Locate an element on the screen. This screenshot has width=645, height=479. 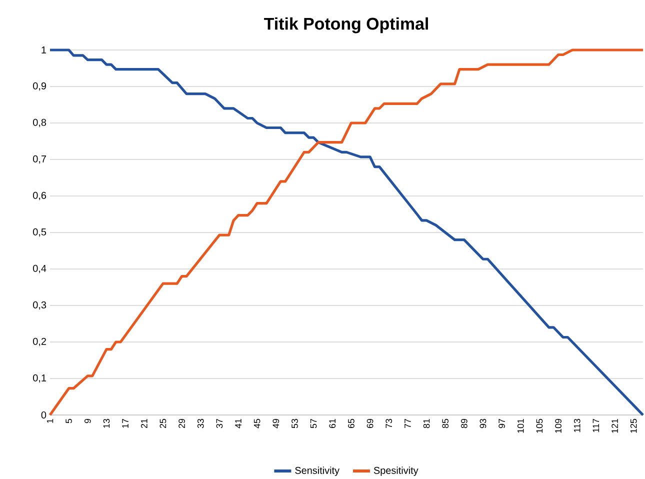
x-tick-label: 17 is located at coordinates (125, 423).